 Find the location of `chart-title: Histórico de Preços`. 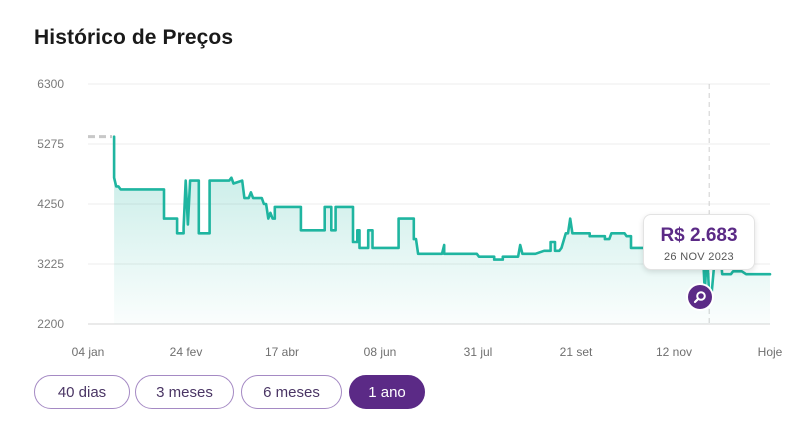

chart-title: Histórico de Preços is located at coordinates (134, 37).